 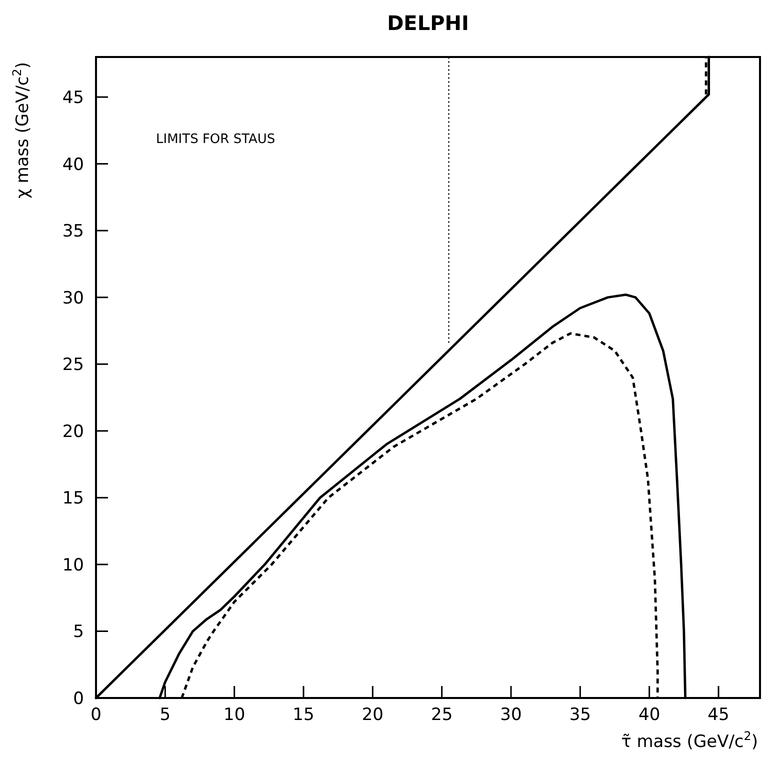 I want to click on y-tick-label: 30, so click(x=73, y=298).